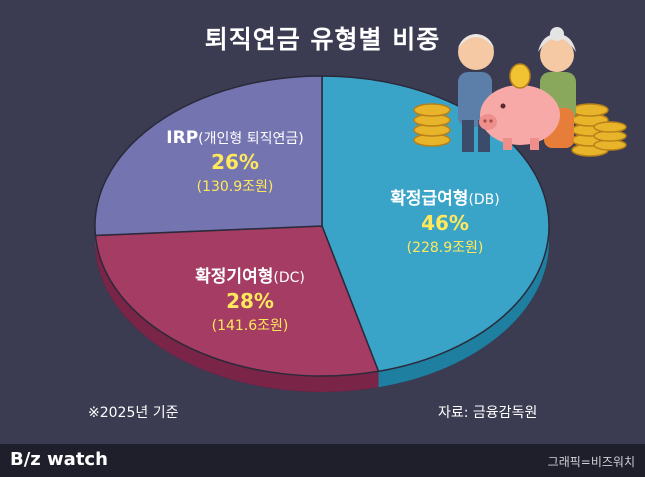 This screenshot has width=645, height=477. What do you see at coordinates (520, 92) in the screenshot?
I see `illustration` at bounding box center [520, 92].